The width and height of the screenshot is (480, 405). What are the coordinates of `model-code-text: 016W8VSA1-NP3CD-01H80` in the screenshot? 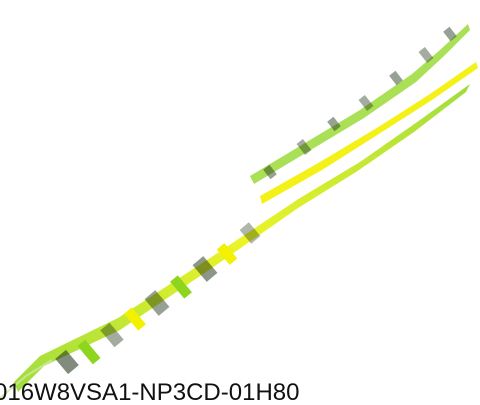 It's located at (150, 392).